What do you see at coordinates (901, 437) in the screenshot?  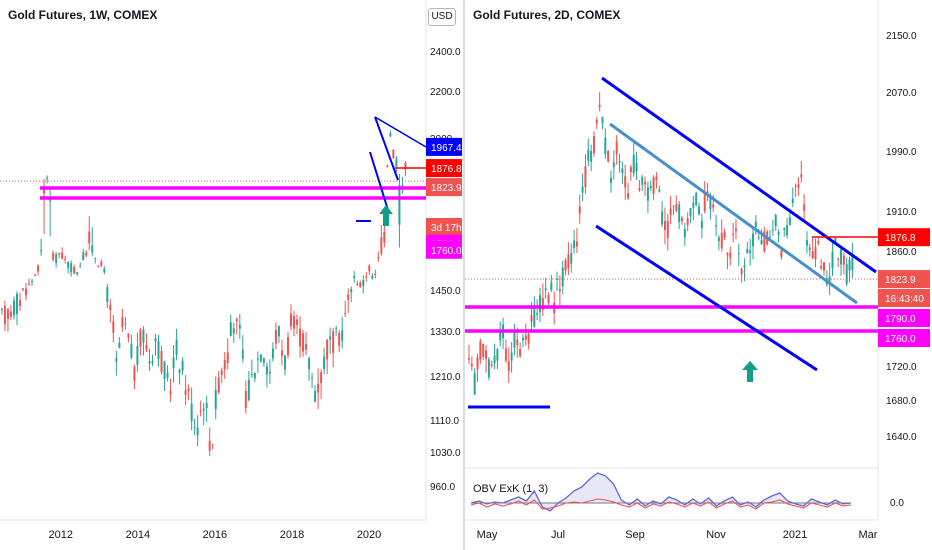 I see `price-tick-label: 1640.0` at bounding box center [901, 437].